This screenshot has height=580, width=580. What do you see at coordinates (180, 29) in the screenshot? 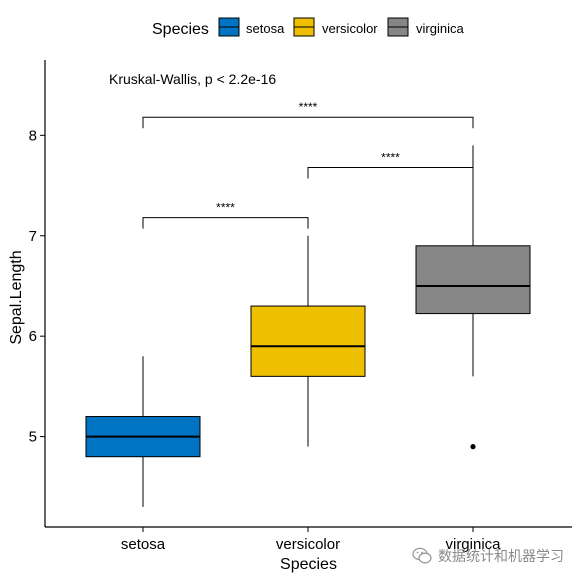
I see `legend-title: Species` at bounding box center [180, 29].